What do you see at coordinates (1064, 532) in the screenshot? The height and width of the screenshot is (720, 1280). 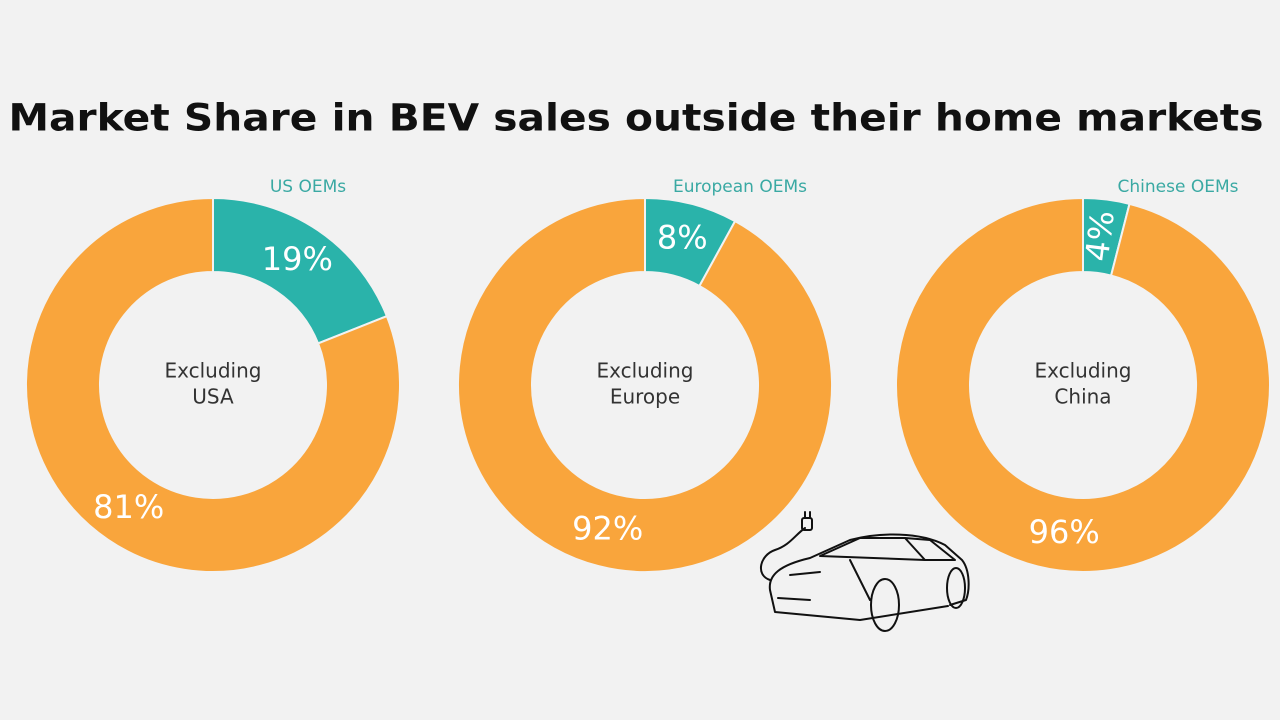 I see `value-label: 96%` at bounding box center [1064, 532].